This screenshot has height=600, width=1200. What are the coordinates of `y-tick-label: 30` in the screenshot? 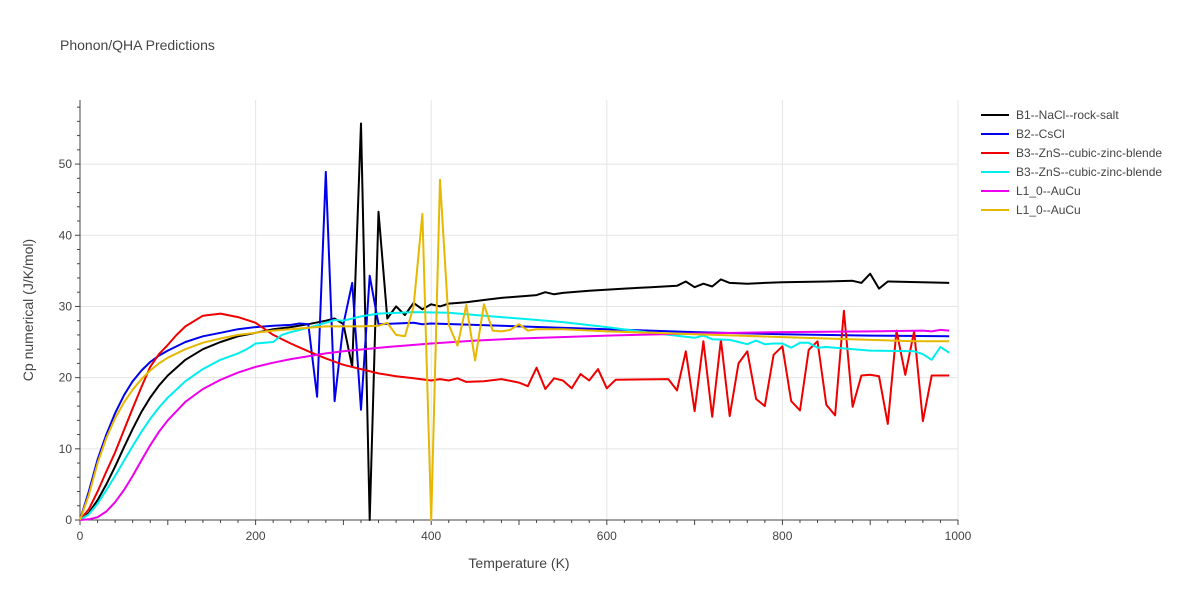 It's located at (66, 306).